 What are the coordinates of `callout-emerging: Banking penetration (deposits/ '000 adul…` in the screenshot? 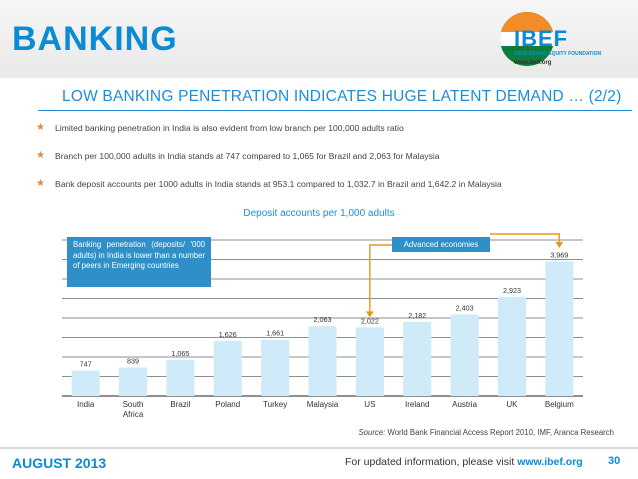 It's located at (139, 262).